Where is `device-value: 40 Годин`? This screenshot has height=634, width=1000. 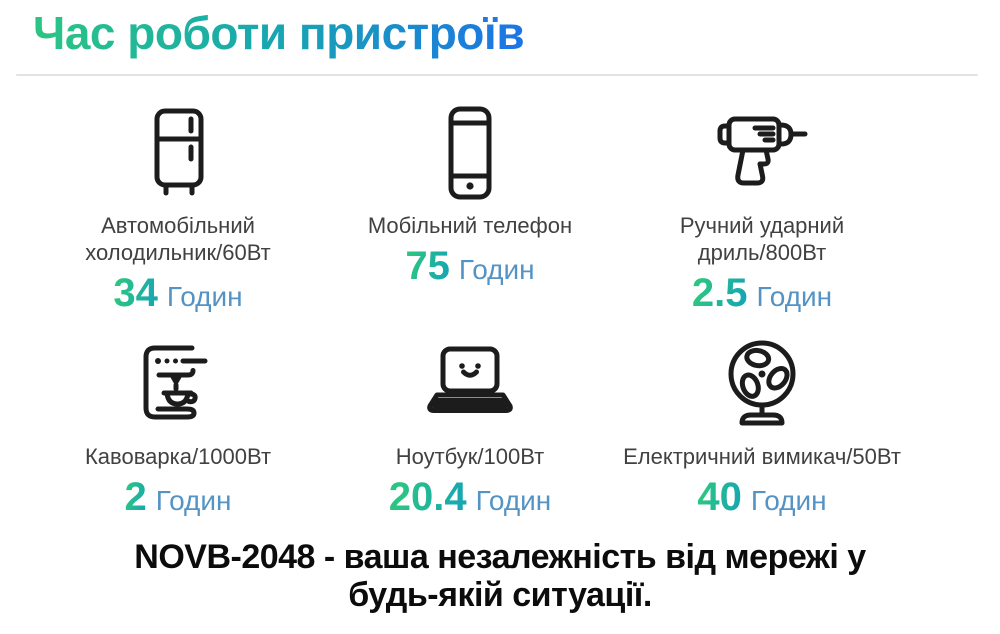
device-value: 40 Годин is located at coordinates (761, 497).